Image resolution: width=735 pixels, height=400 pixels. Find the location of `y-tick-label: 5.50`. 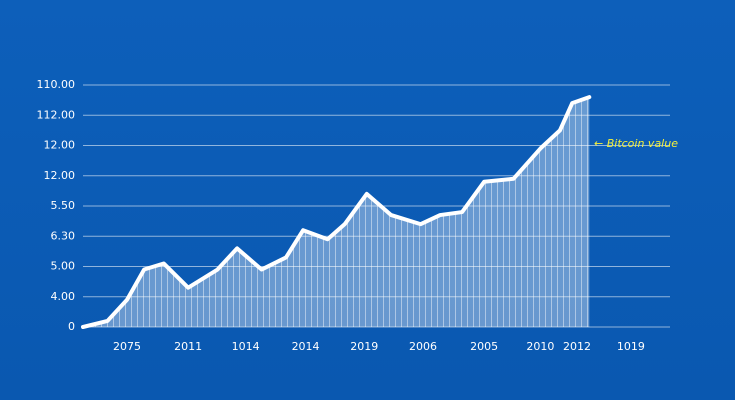

y-tick-label: 5.50 is located at coordinates (63, 205).